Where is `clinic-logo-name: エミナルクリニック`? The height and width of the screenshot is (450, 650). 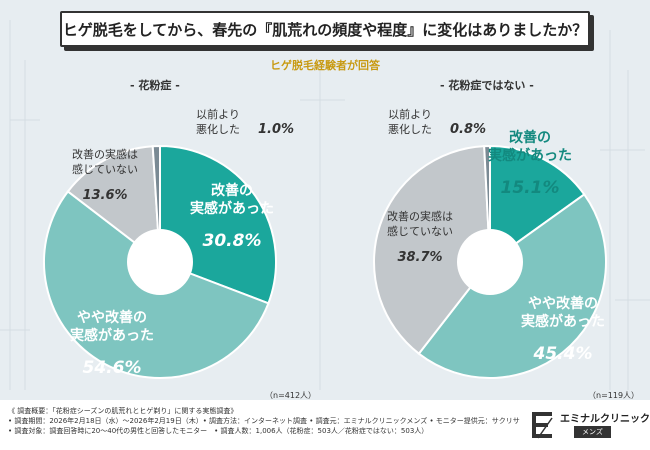
clinic-logo-name: エミナルクリニック is located at coordinates (605, 419).